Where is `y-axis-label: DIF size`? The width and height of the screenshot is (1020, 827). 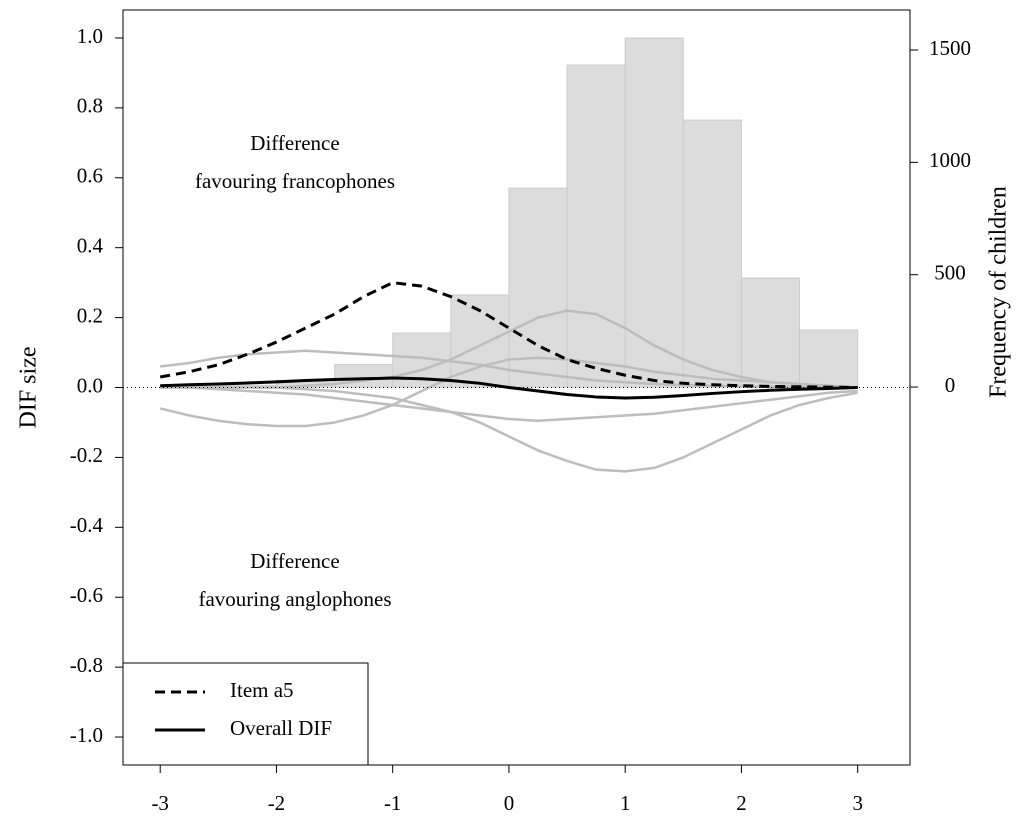 y-axis-label: DIF size is located at coordinates (29, 388).